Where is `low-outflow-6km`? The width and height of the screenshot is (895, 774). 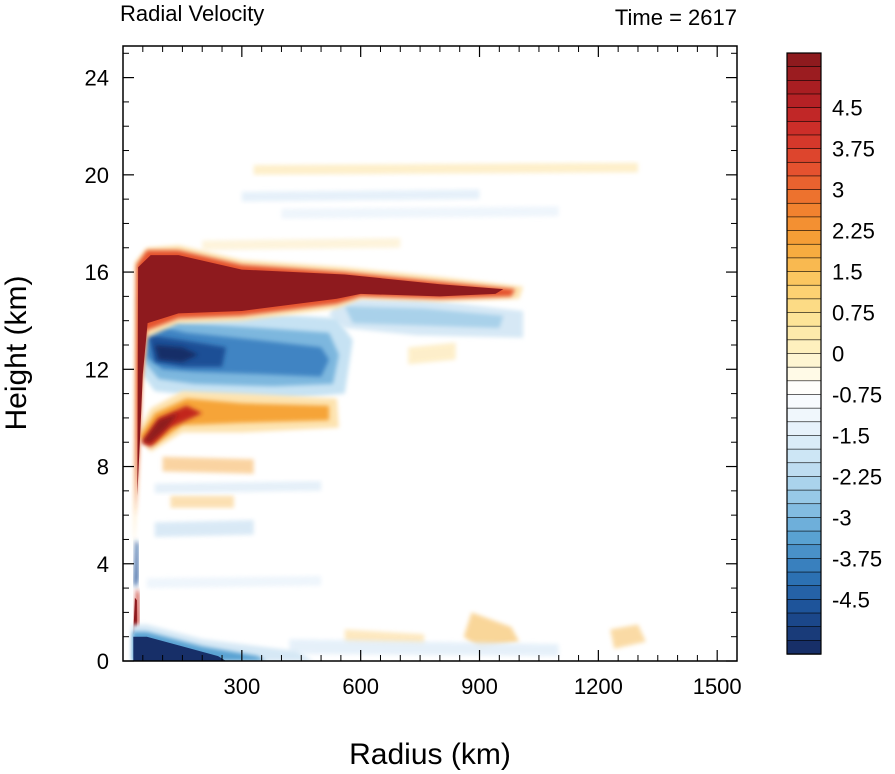 low-outflow-6km is located at coordinates (202, 501).